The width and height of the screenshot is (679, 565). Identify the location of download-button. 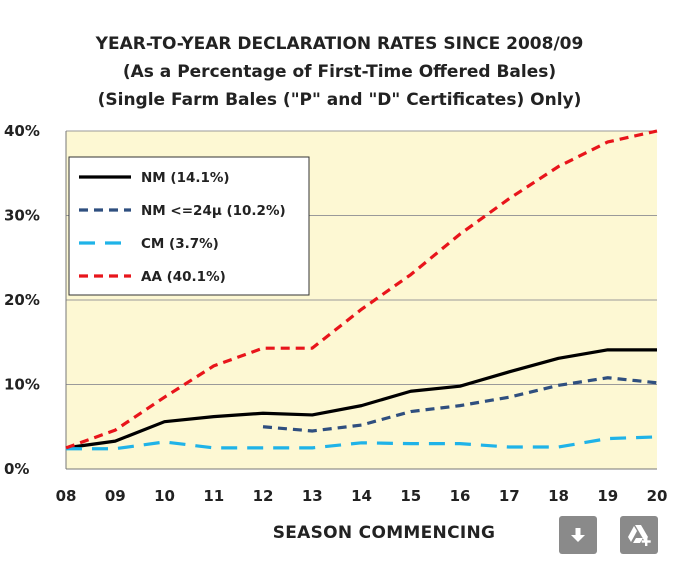
(578, 535).